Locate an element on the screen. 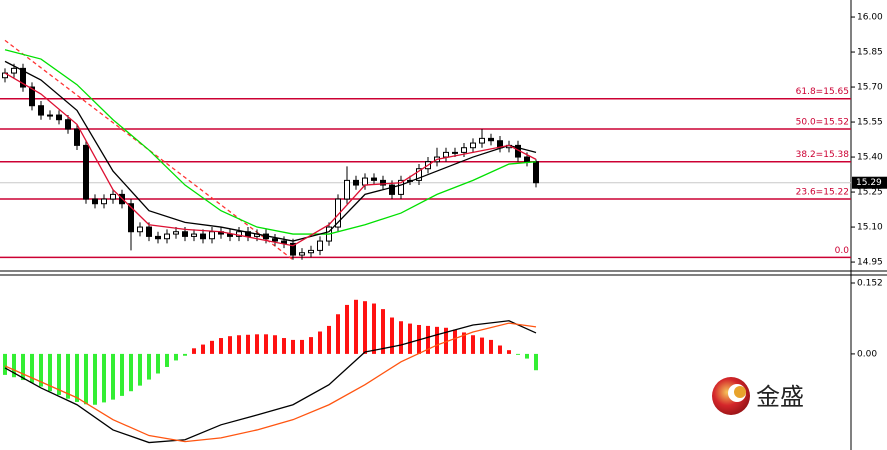 The image size is (887, 450). y-tick-label: 15.10 is located at coordinates (870, 228).